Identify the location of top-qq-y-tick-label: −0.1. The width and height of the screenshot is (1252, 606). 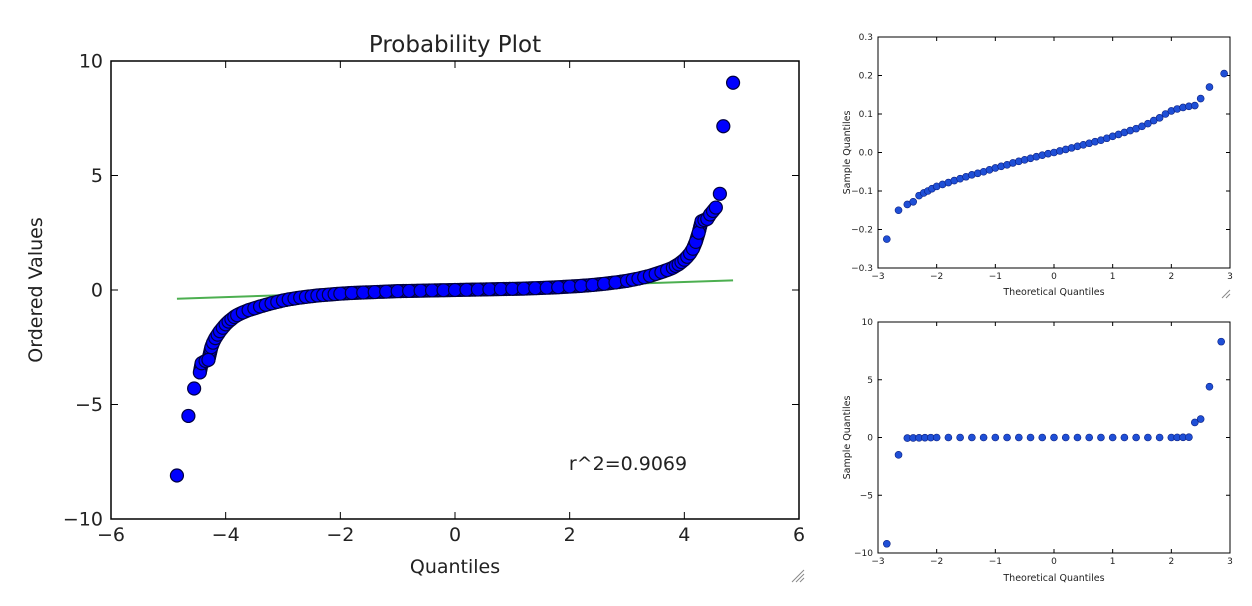
(862, 192).